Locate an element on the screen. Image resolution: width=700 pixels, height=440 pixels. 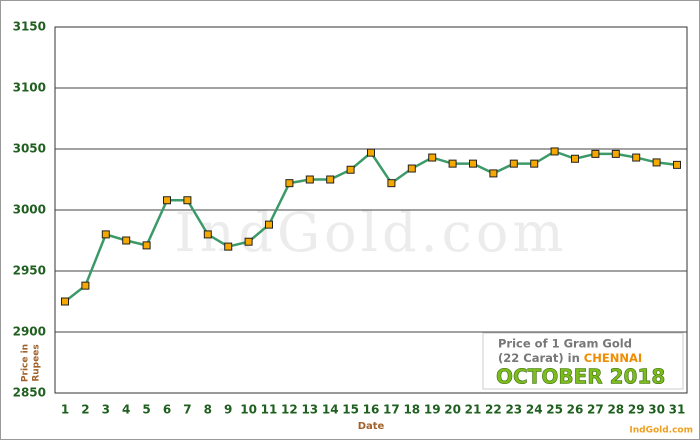
x-tick-label: 1 is located at coordinates (65, 410).